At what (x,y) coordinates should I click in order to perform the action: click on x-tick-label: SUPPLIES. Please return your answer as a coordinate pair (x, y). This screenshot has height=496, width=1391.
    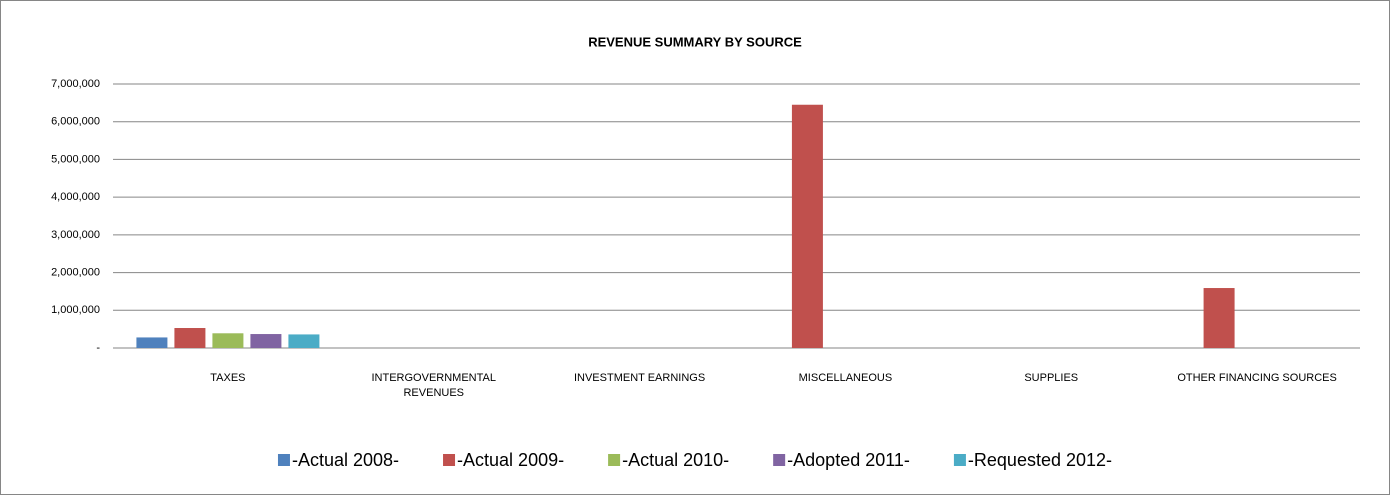
    Looking at the image, I should click on (1051, 378).